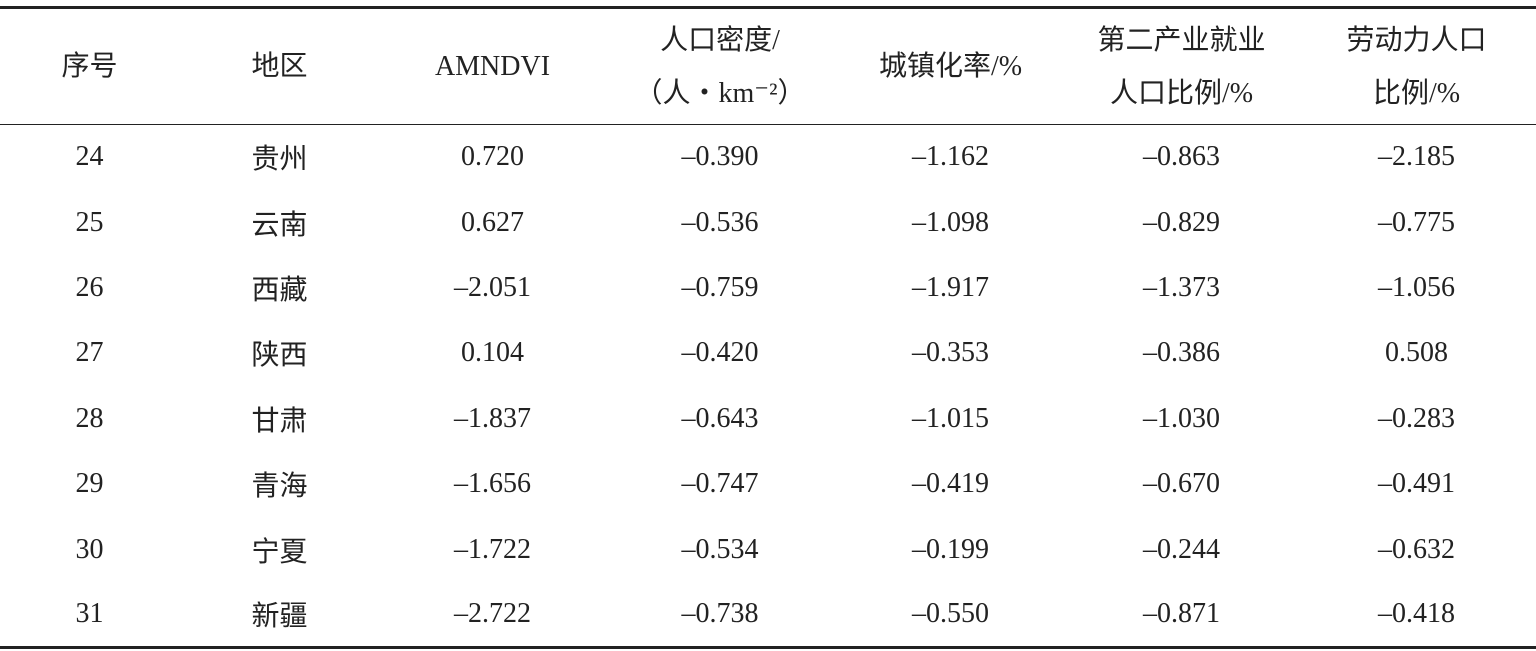 This screenshot has height=651, width=1536. Describe the element at coordinates (950, 287) in the screenshot. I see `table-cell: –1.917` at that location.